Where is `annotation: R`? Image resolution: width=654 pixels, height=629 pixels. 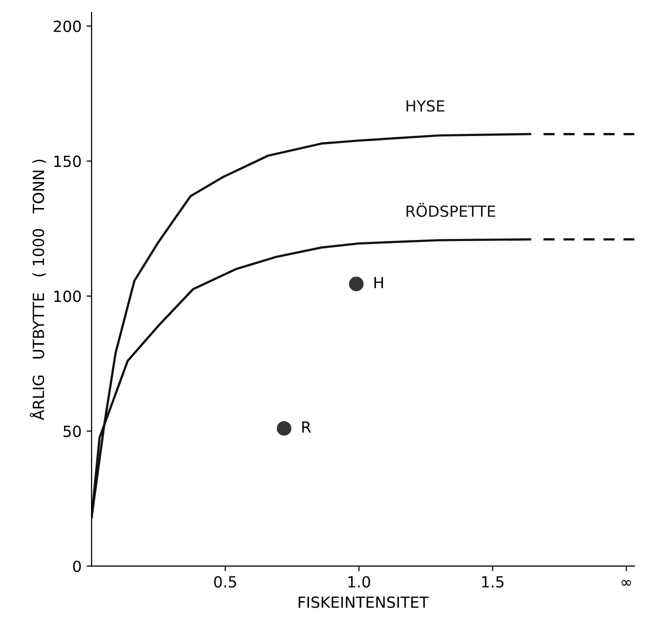
annotation: R is located at coordinates (306, 427).